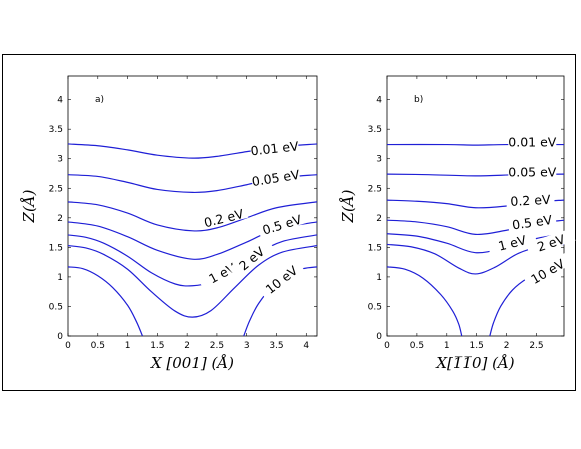  What do you see at coordinates (192, 363) in the screenshot?
I see `x-axis-label: X [001] (Å)` at bounding box center [192, 363].